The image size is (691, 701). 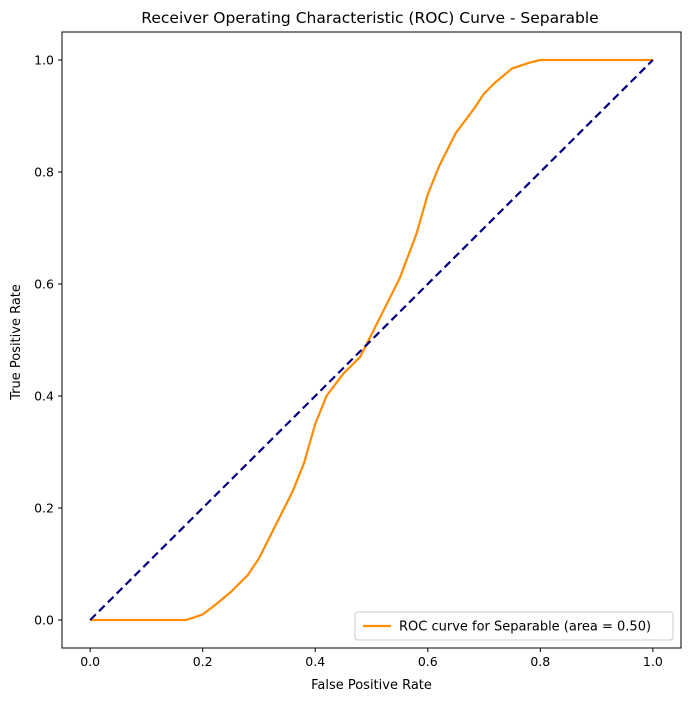 I want to click on x-tick-label: 0.8, so click(x=540, y=661).